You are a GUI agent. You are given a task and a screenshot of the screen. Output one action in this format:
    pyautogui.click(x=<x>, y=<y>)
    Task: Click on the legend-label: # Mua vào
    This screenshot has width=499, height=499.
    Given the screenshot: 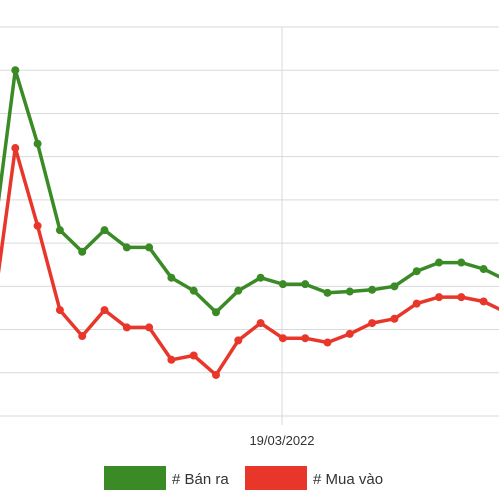 What is the action you would take?
    pyautogui.click(x=348, y=479)
    